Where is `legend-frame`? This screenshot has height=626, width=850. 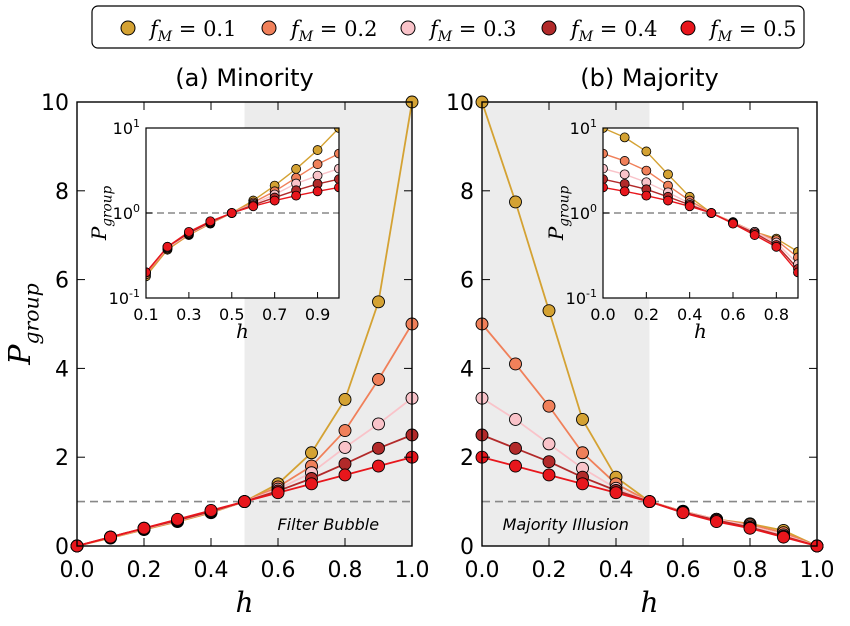 legend-frame is located at coordinates (448, 27).